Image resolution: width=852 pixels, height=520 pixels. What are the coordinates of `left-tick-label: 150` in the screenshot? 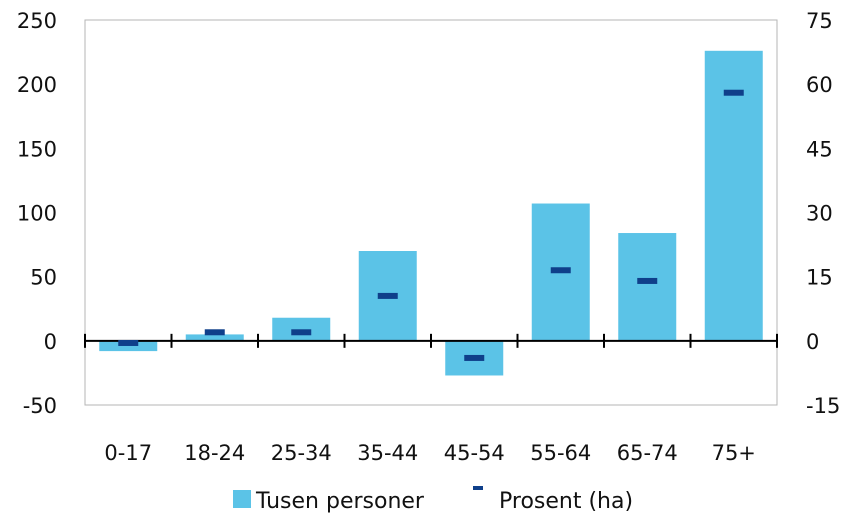 It's located at (37, 149).